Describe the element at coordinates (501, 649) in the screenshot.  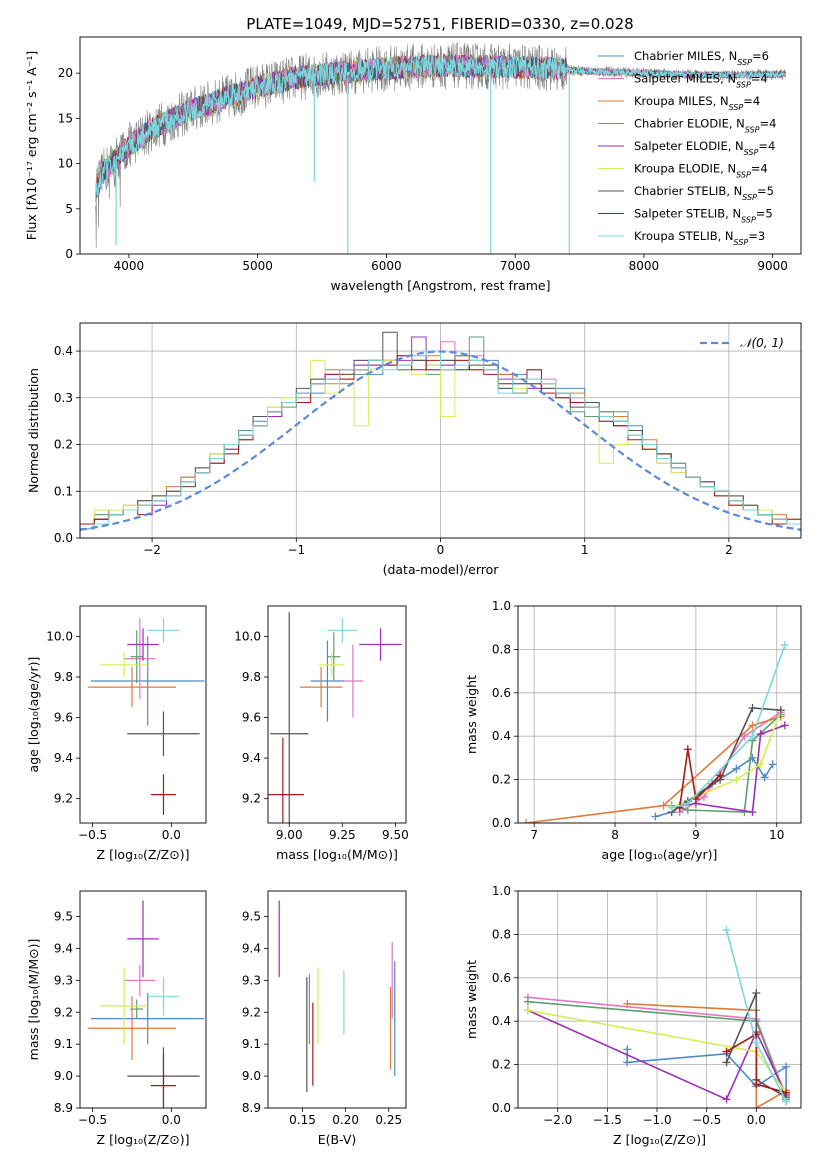
I see `mass_weight_vs_age-ytick-label: 0.8` at that location.